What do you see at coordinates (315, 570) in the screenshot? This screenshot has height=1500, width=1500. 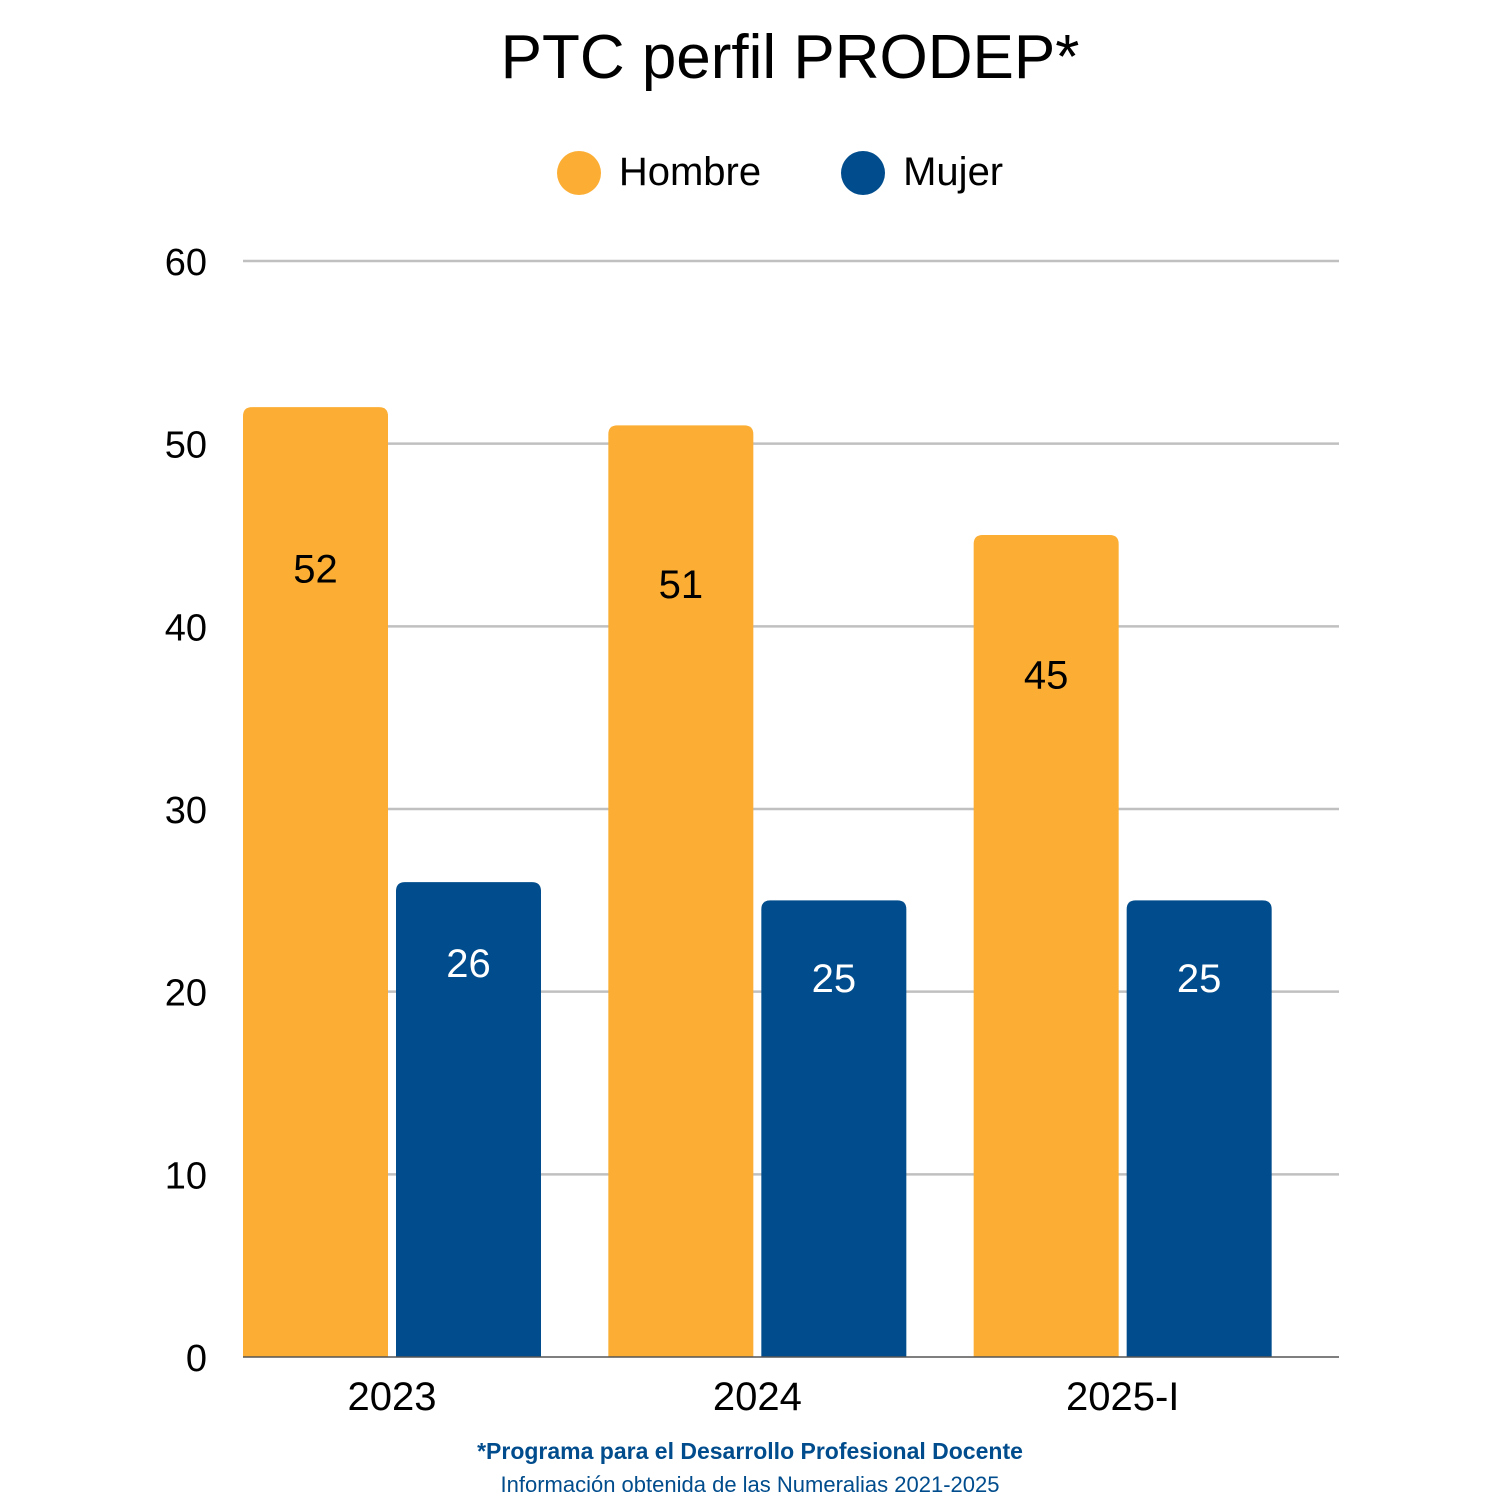 I see `data-label-hombre-2023: 52` at bounding box center [315, 570].